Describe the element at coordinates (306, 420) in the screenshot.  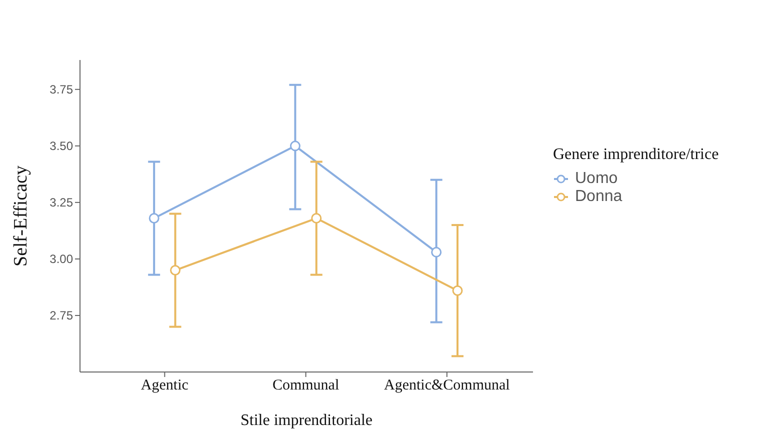
I see `x-axis-title: Stile imprenditoriale` at that location.